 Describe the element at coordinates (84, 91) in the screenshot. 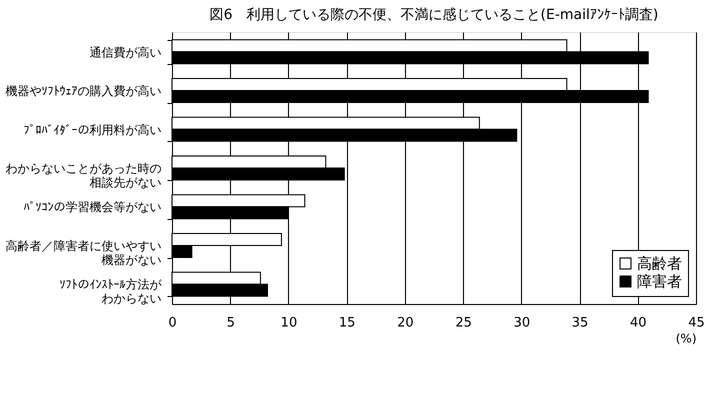

I see `y-tick-label: 機器やｿﾌﾄｳｪｱの購入費が高い` at that location.